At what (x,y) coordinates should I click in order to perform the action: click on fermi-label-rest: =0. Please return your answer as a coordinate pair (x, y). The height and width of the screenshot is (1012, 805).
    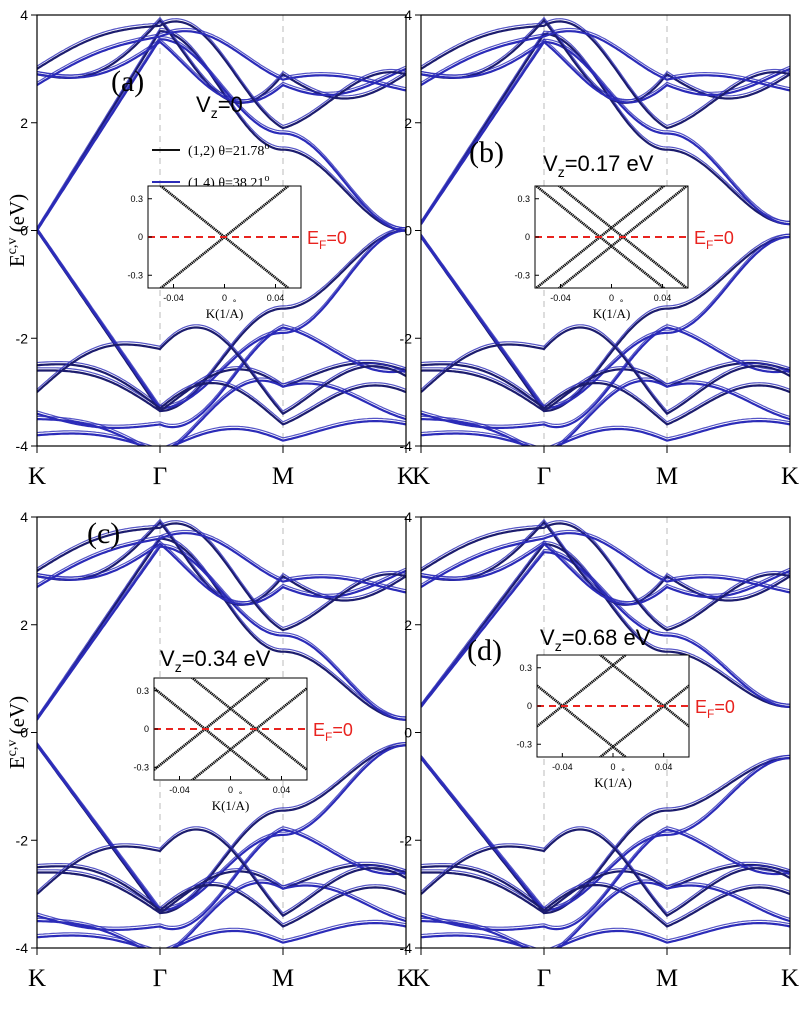
    Looking at the image, I should click on (724, 707).